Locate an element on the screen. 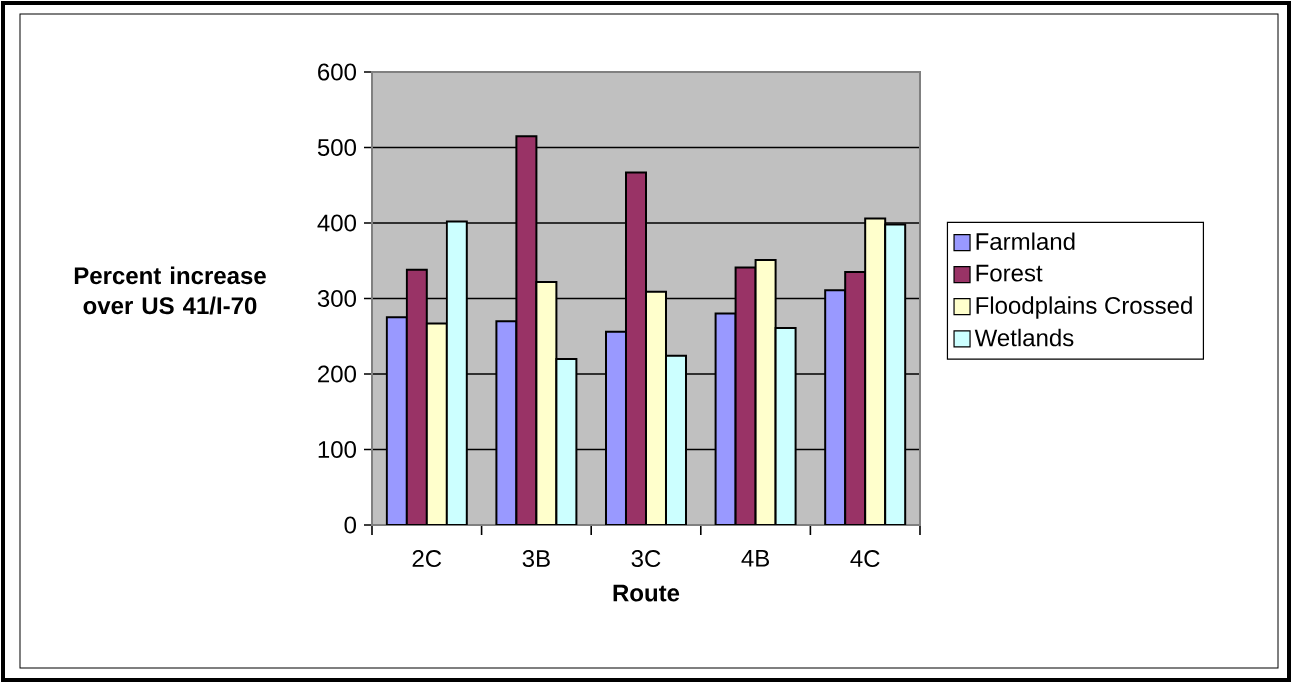 The height and width of the screenshot is (683, 1292). x-tick-label: 4C is located at coordinates (865, 559).